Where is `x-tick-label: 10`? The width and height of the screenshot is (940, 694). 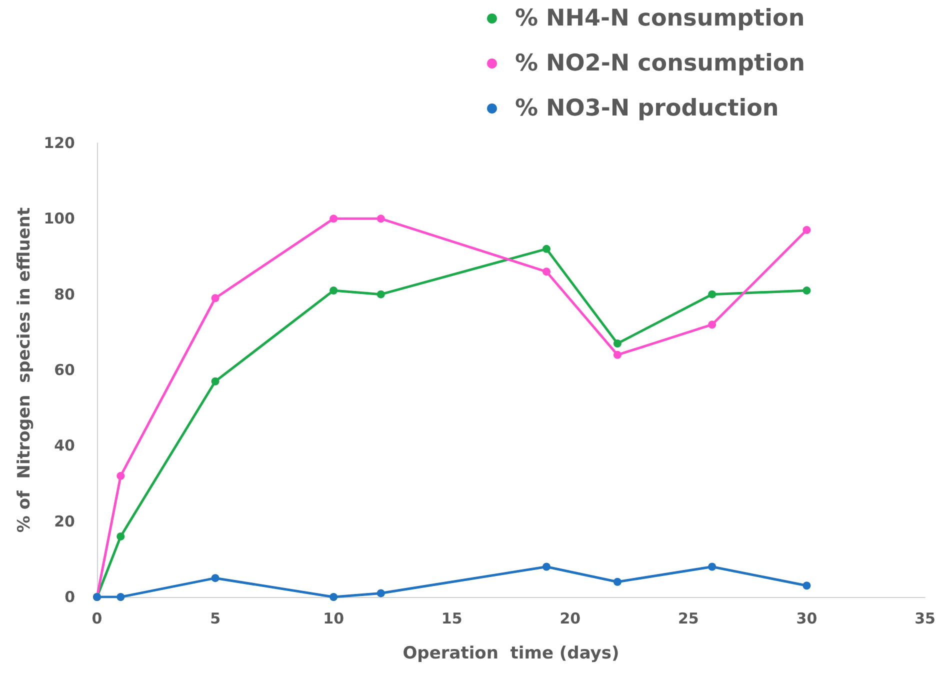
x-tick-label: 10 is located at coordinates (333, 619).